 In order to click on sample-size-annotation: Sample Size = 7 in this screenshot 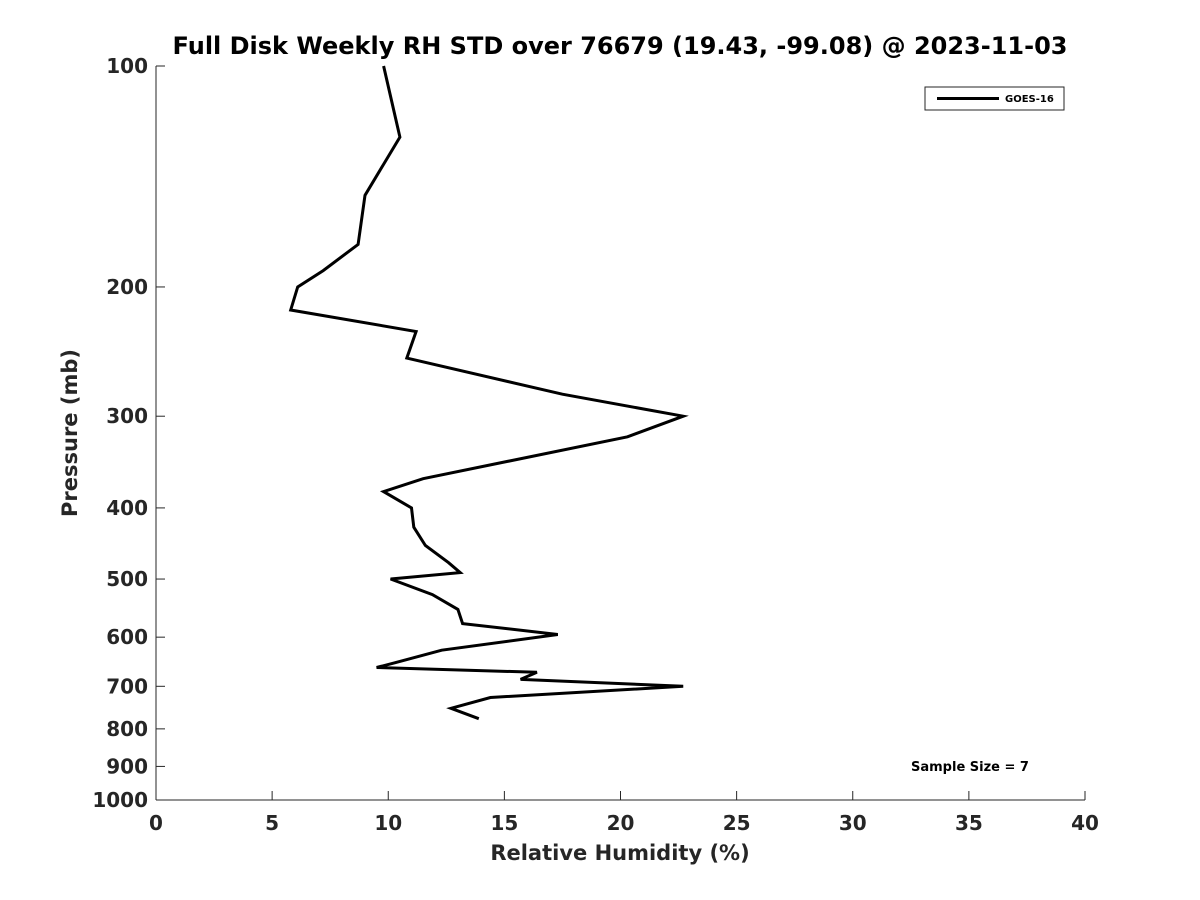, I will do `click(970, 767)`.